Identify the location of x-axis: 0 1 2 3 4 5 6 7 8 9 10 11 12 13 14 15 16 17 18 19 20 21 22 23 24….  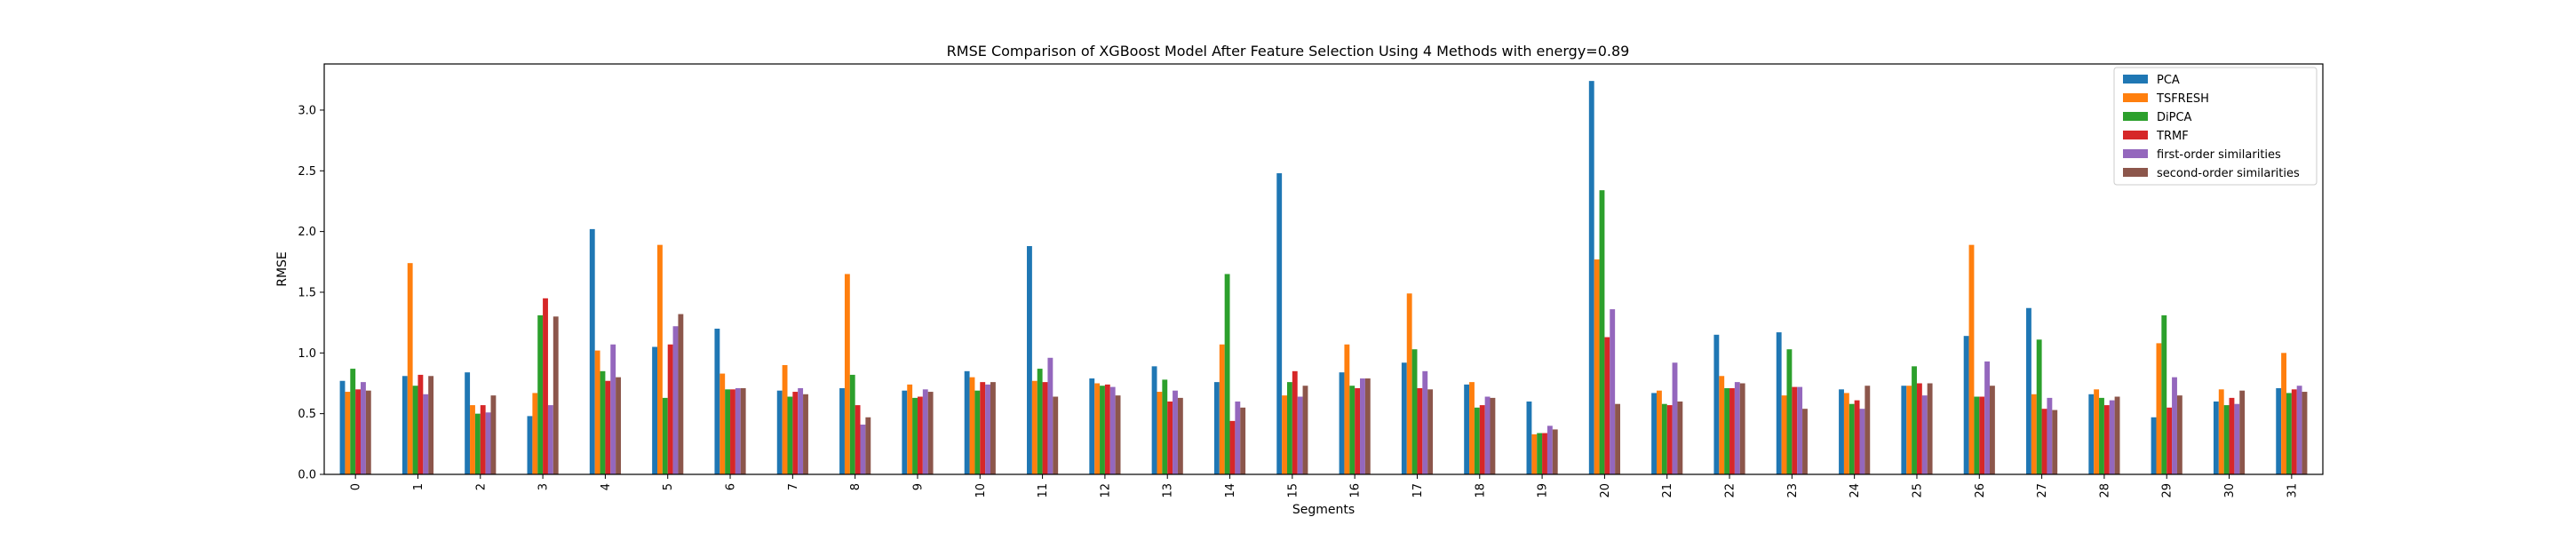
(1324, 486).